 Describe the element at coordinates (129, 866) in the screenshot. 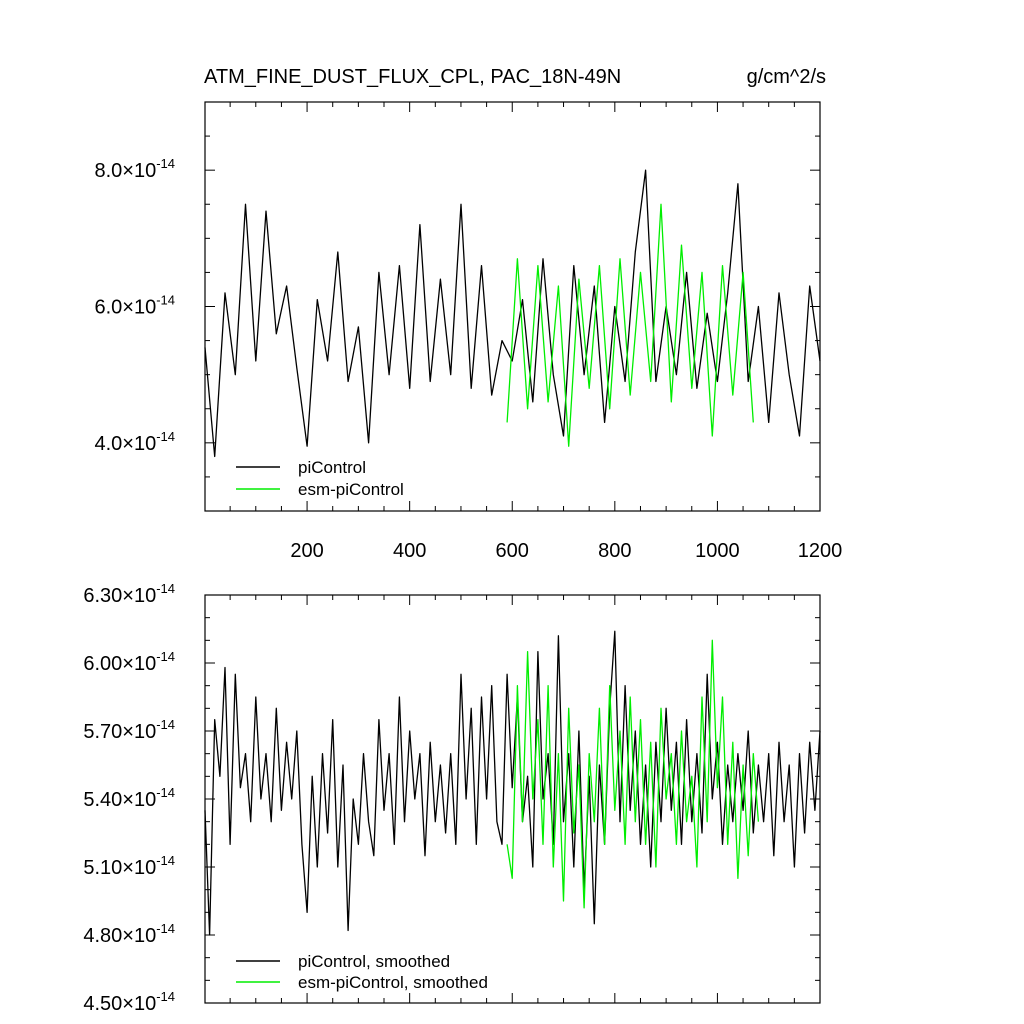

I see `y-tick-label: 5.10×10⁻¹⁴` at that location.